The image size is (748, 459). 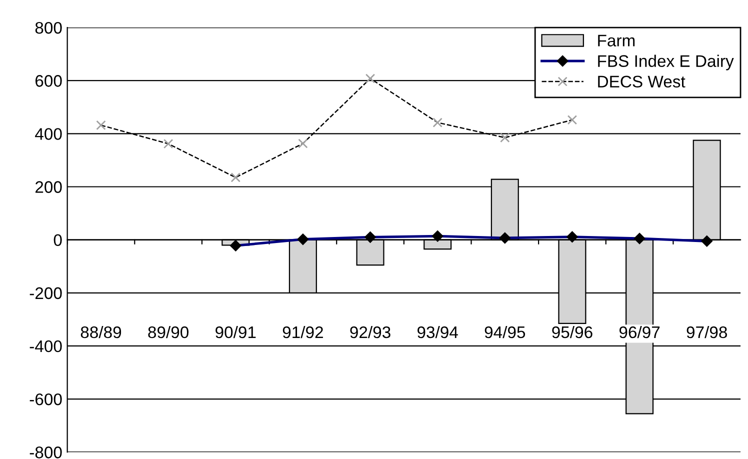 I want to click on x-tick-label: 93/94, so click(x=438, y=332).